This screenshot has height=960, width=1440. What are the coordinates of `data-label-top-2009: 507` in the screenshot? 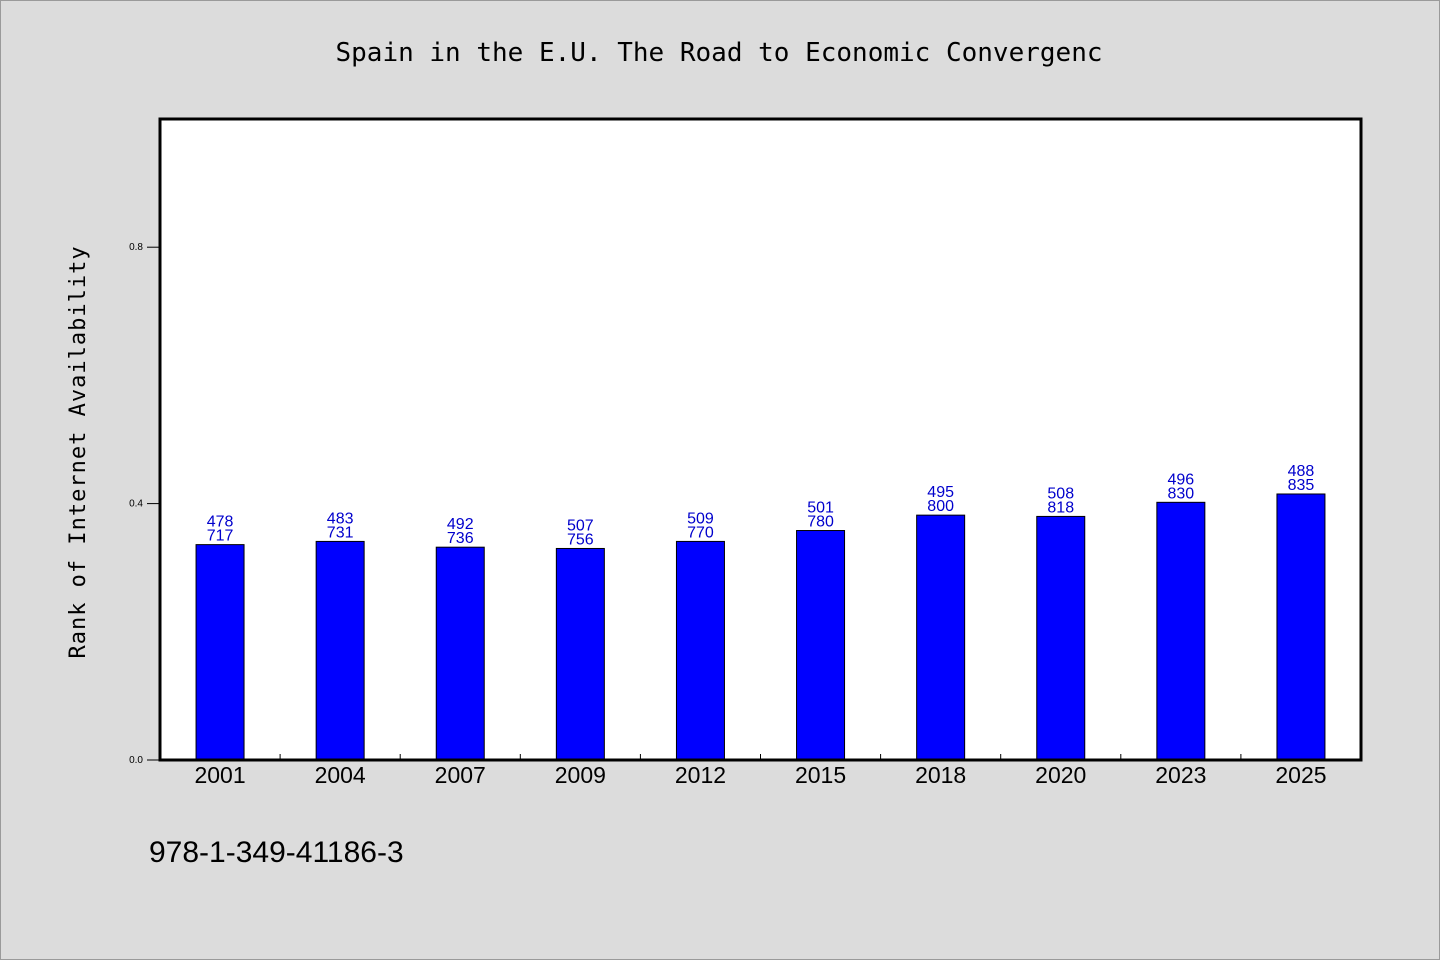 It's located at (580, 525).